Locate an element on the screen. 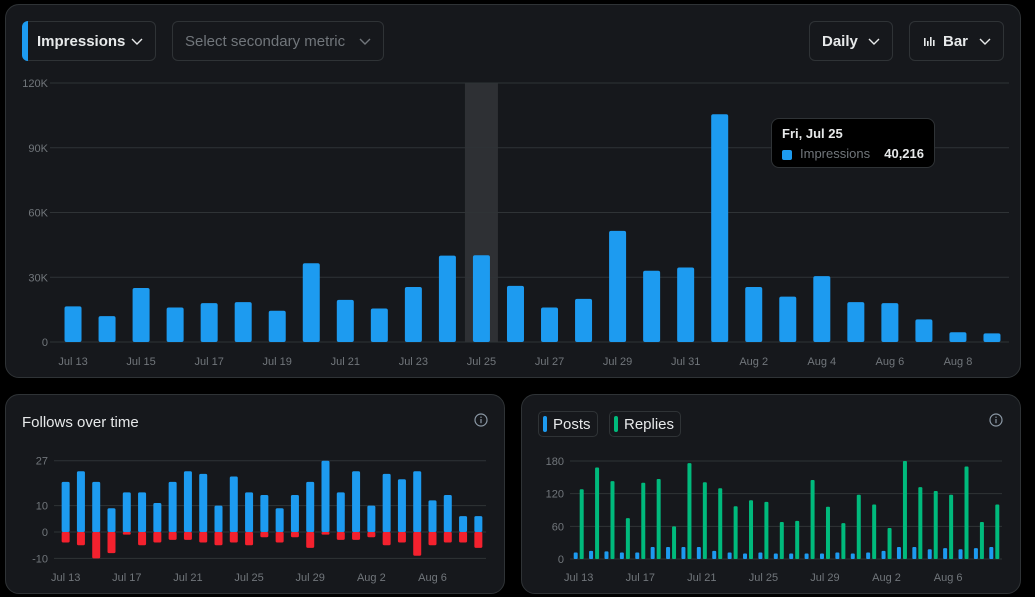  chart-type-label: Bar is located at coordinates (956, 41).